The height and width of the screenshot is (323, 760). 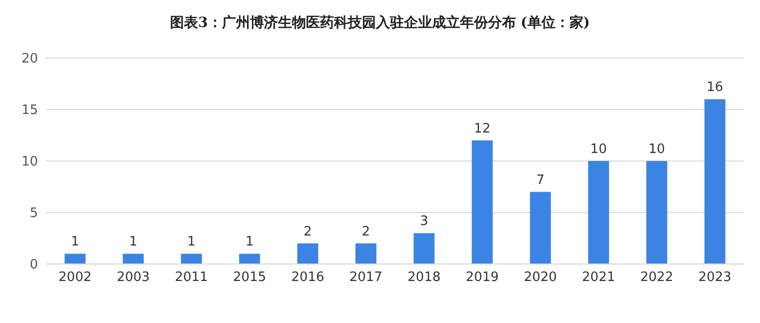 I want to click on data-label: 3, so click(x=424, y=222).